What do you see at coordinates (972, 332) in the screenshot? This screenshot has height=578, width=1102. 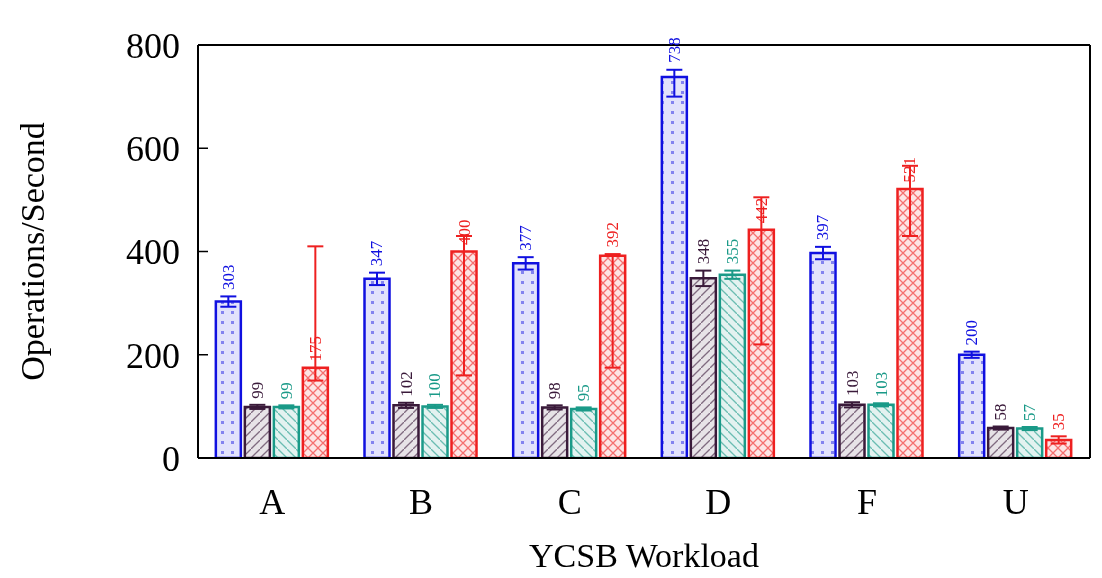 I see `data-label: 200` at bounding box center [972, 332].